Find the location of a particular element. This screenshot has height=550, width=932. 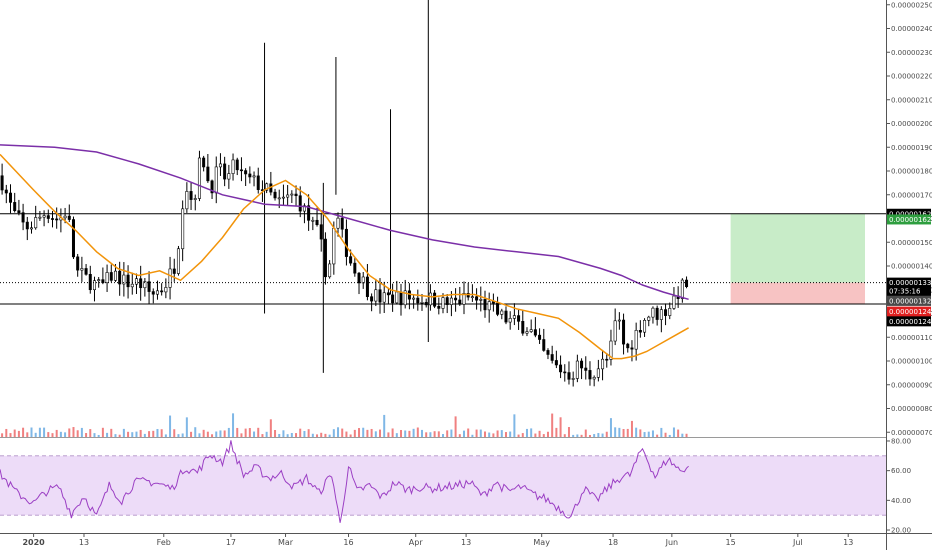

rsi-pane is located at coordinates (443, 481).